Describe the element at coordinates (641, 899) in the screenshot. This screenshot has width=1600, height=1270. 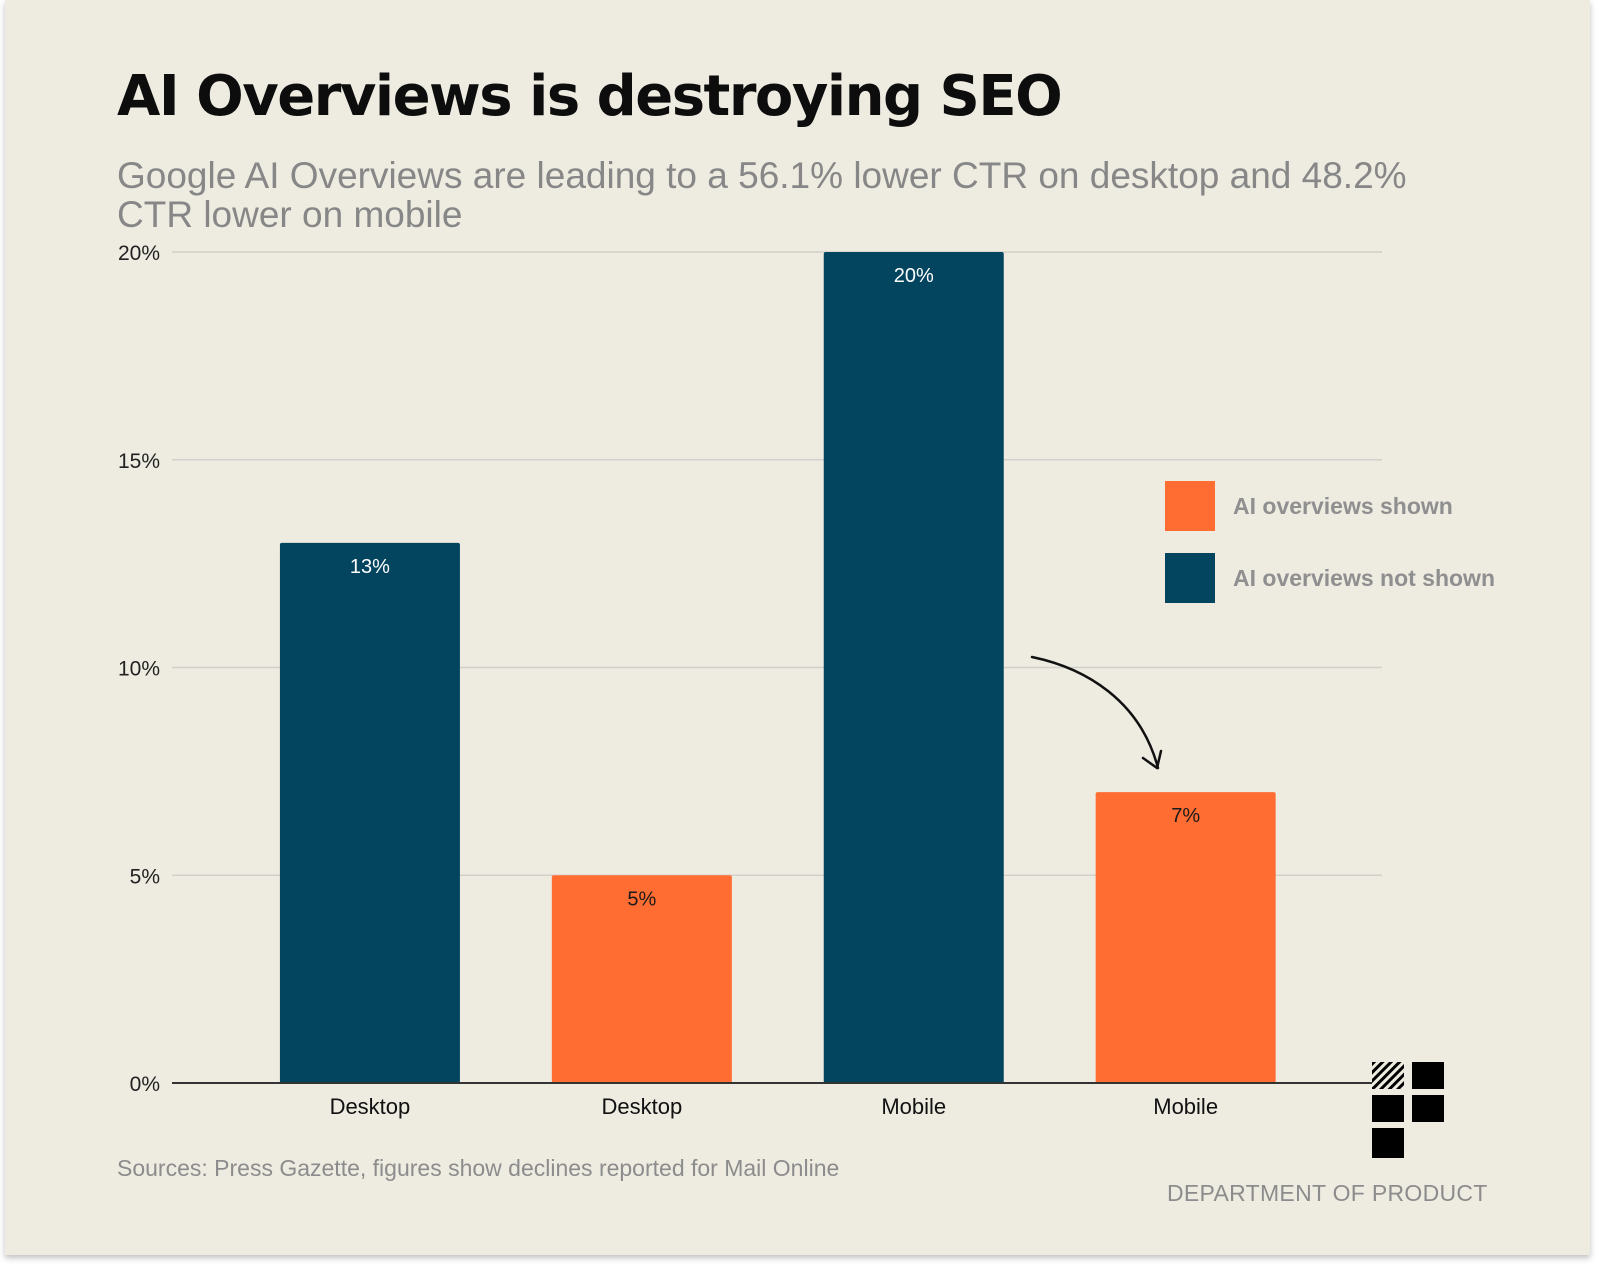
I see `data-label: 5%` at that location.